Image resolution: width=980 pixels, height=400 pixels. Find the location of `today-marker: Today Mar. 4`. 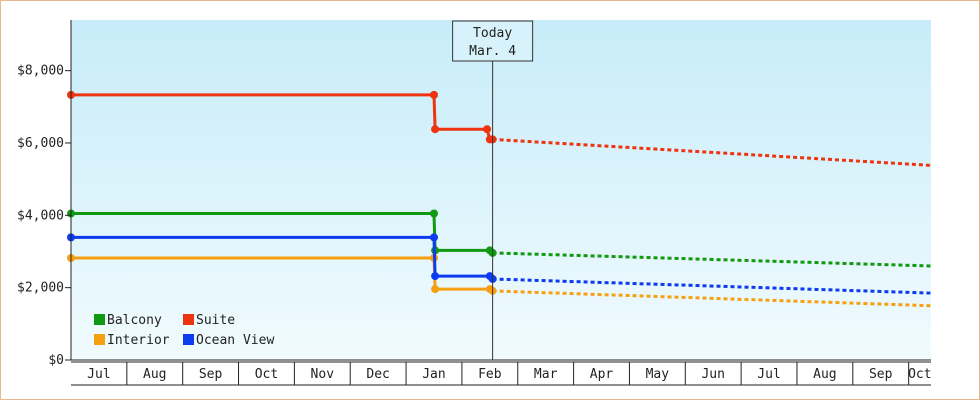

today-marker: Today Mar. 4 is located at coordinates (493, 190).